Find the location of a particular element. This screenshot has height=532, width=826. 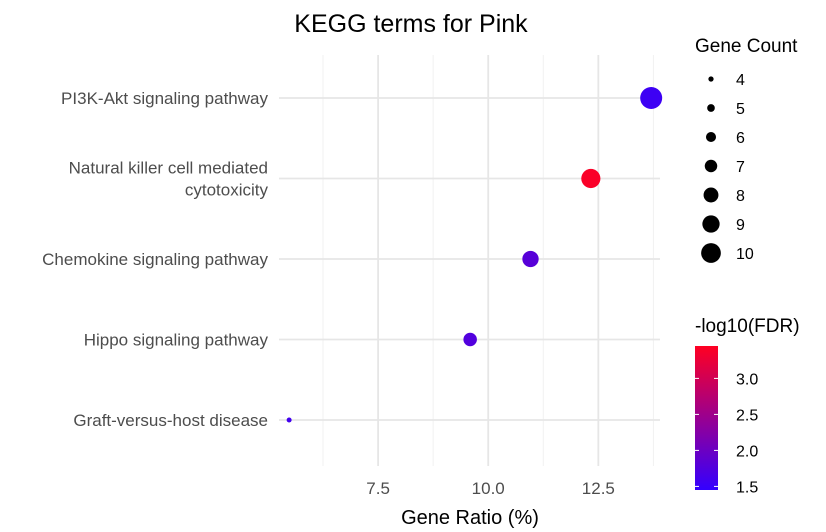

size-legend-label: 7 is located at coordinates (740, 167).